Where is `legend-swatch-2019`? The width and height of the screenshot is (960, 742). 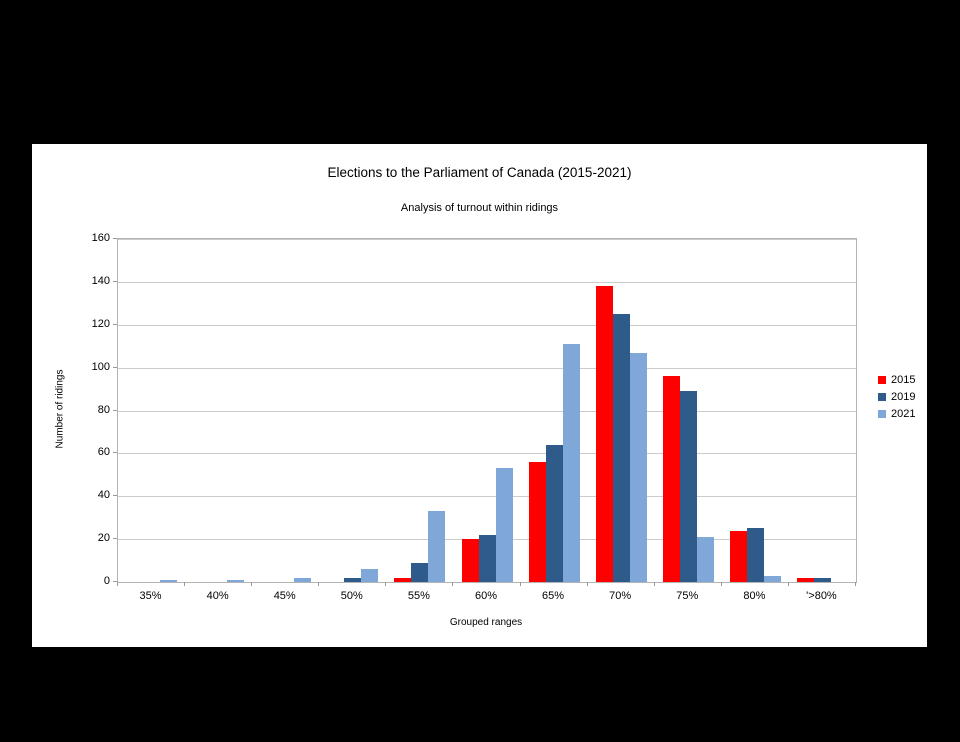 legend-swatch-2019 is located at coordinates (882, 396).